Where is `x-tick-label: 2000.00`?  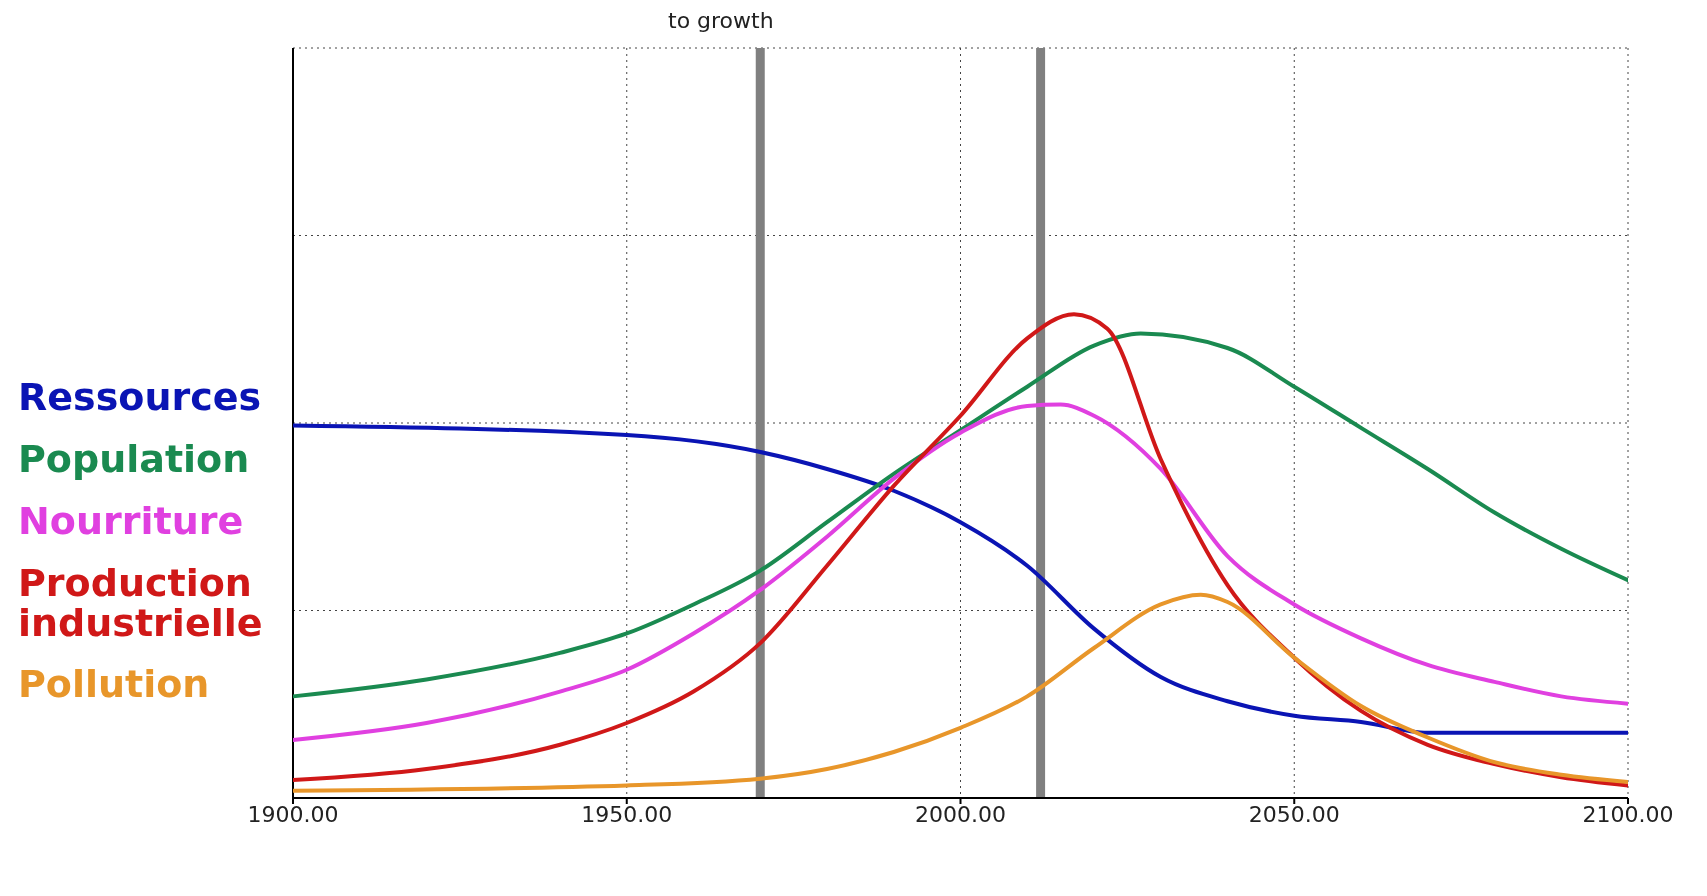
x-tick-label: 2000.00 is located at coordinates (960, 814).